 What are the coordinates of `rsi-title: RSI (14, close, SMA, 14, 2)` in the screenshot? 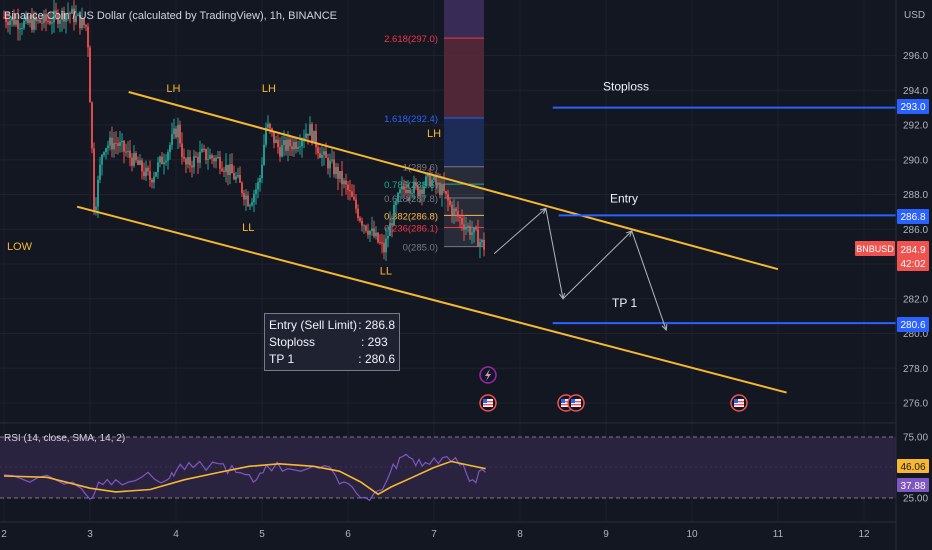 It's located at (64, 438).